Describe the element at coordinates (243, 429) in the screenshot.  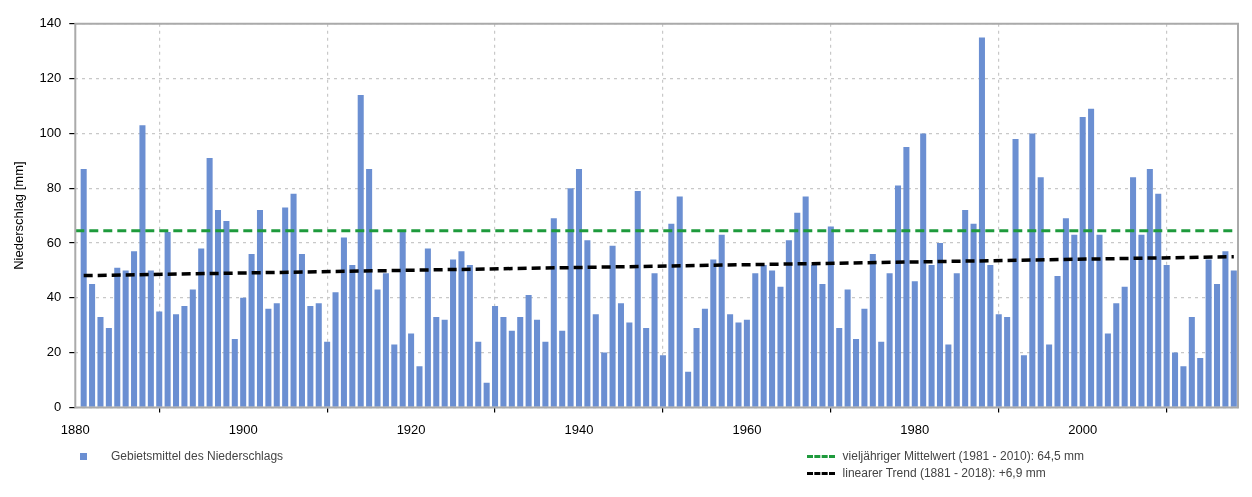
I see `x-tick-label: 1900` at that location.